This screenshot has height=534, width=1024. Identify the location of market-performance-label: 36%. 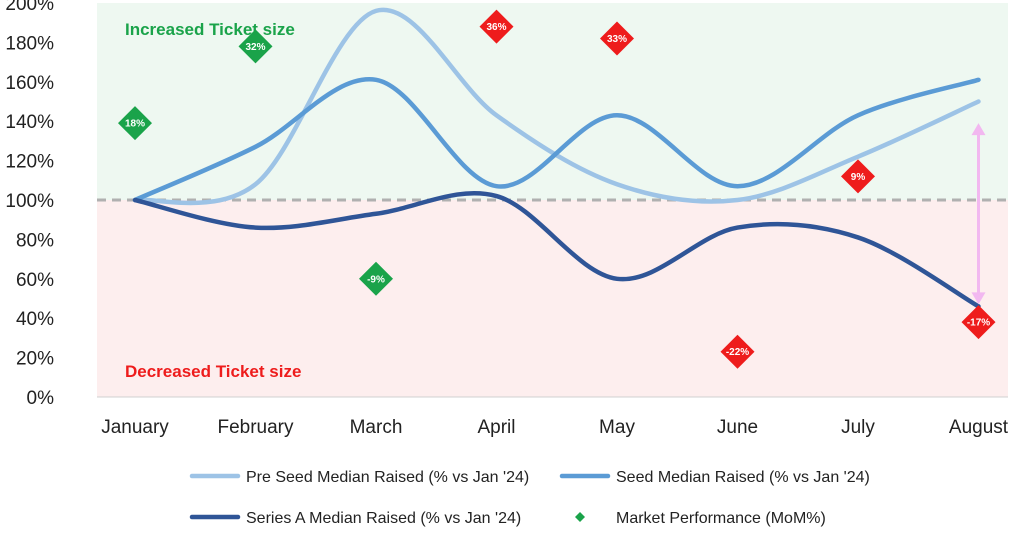
(496, 27).